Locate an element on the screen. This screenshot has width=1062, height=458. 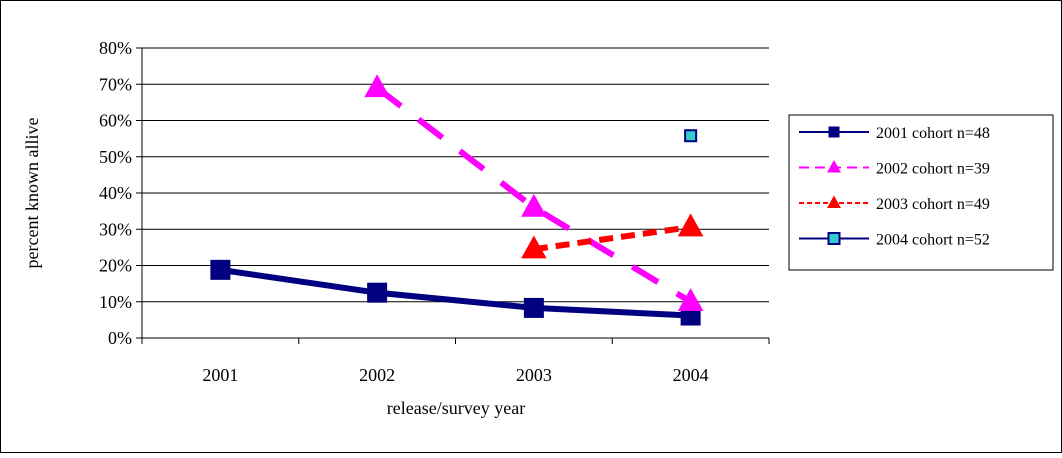
legend-label: 2002 cohort n=39 is located at coordinates (933, 169).